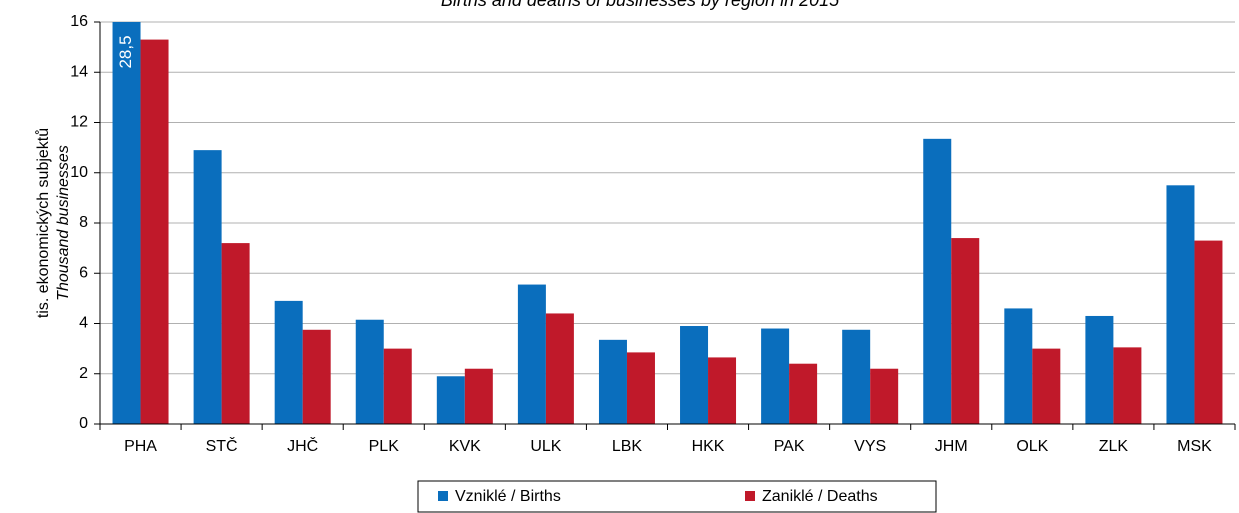  Describe the element at coordinates (465, 446) in the screenshot. I see `x-tick-label: KVK` at that location.